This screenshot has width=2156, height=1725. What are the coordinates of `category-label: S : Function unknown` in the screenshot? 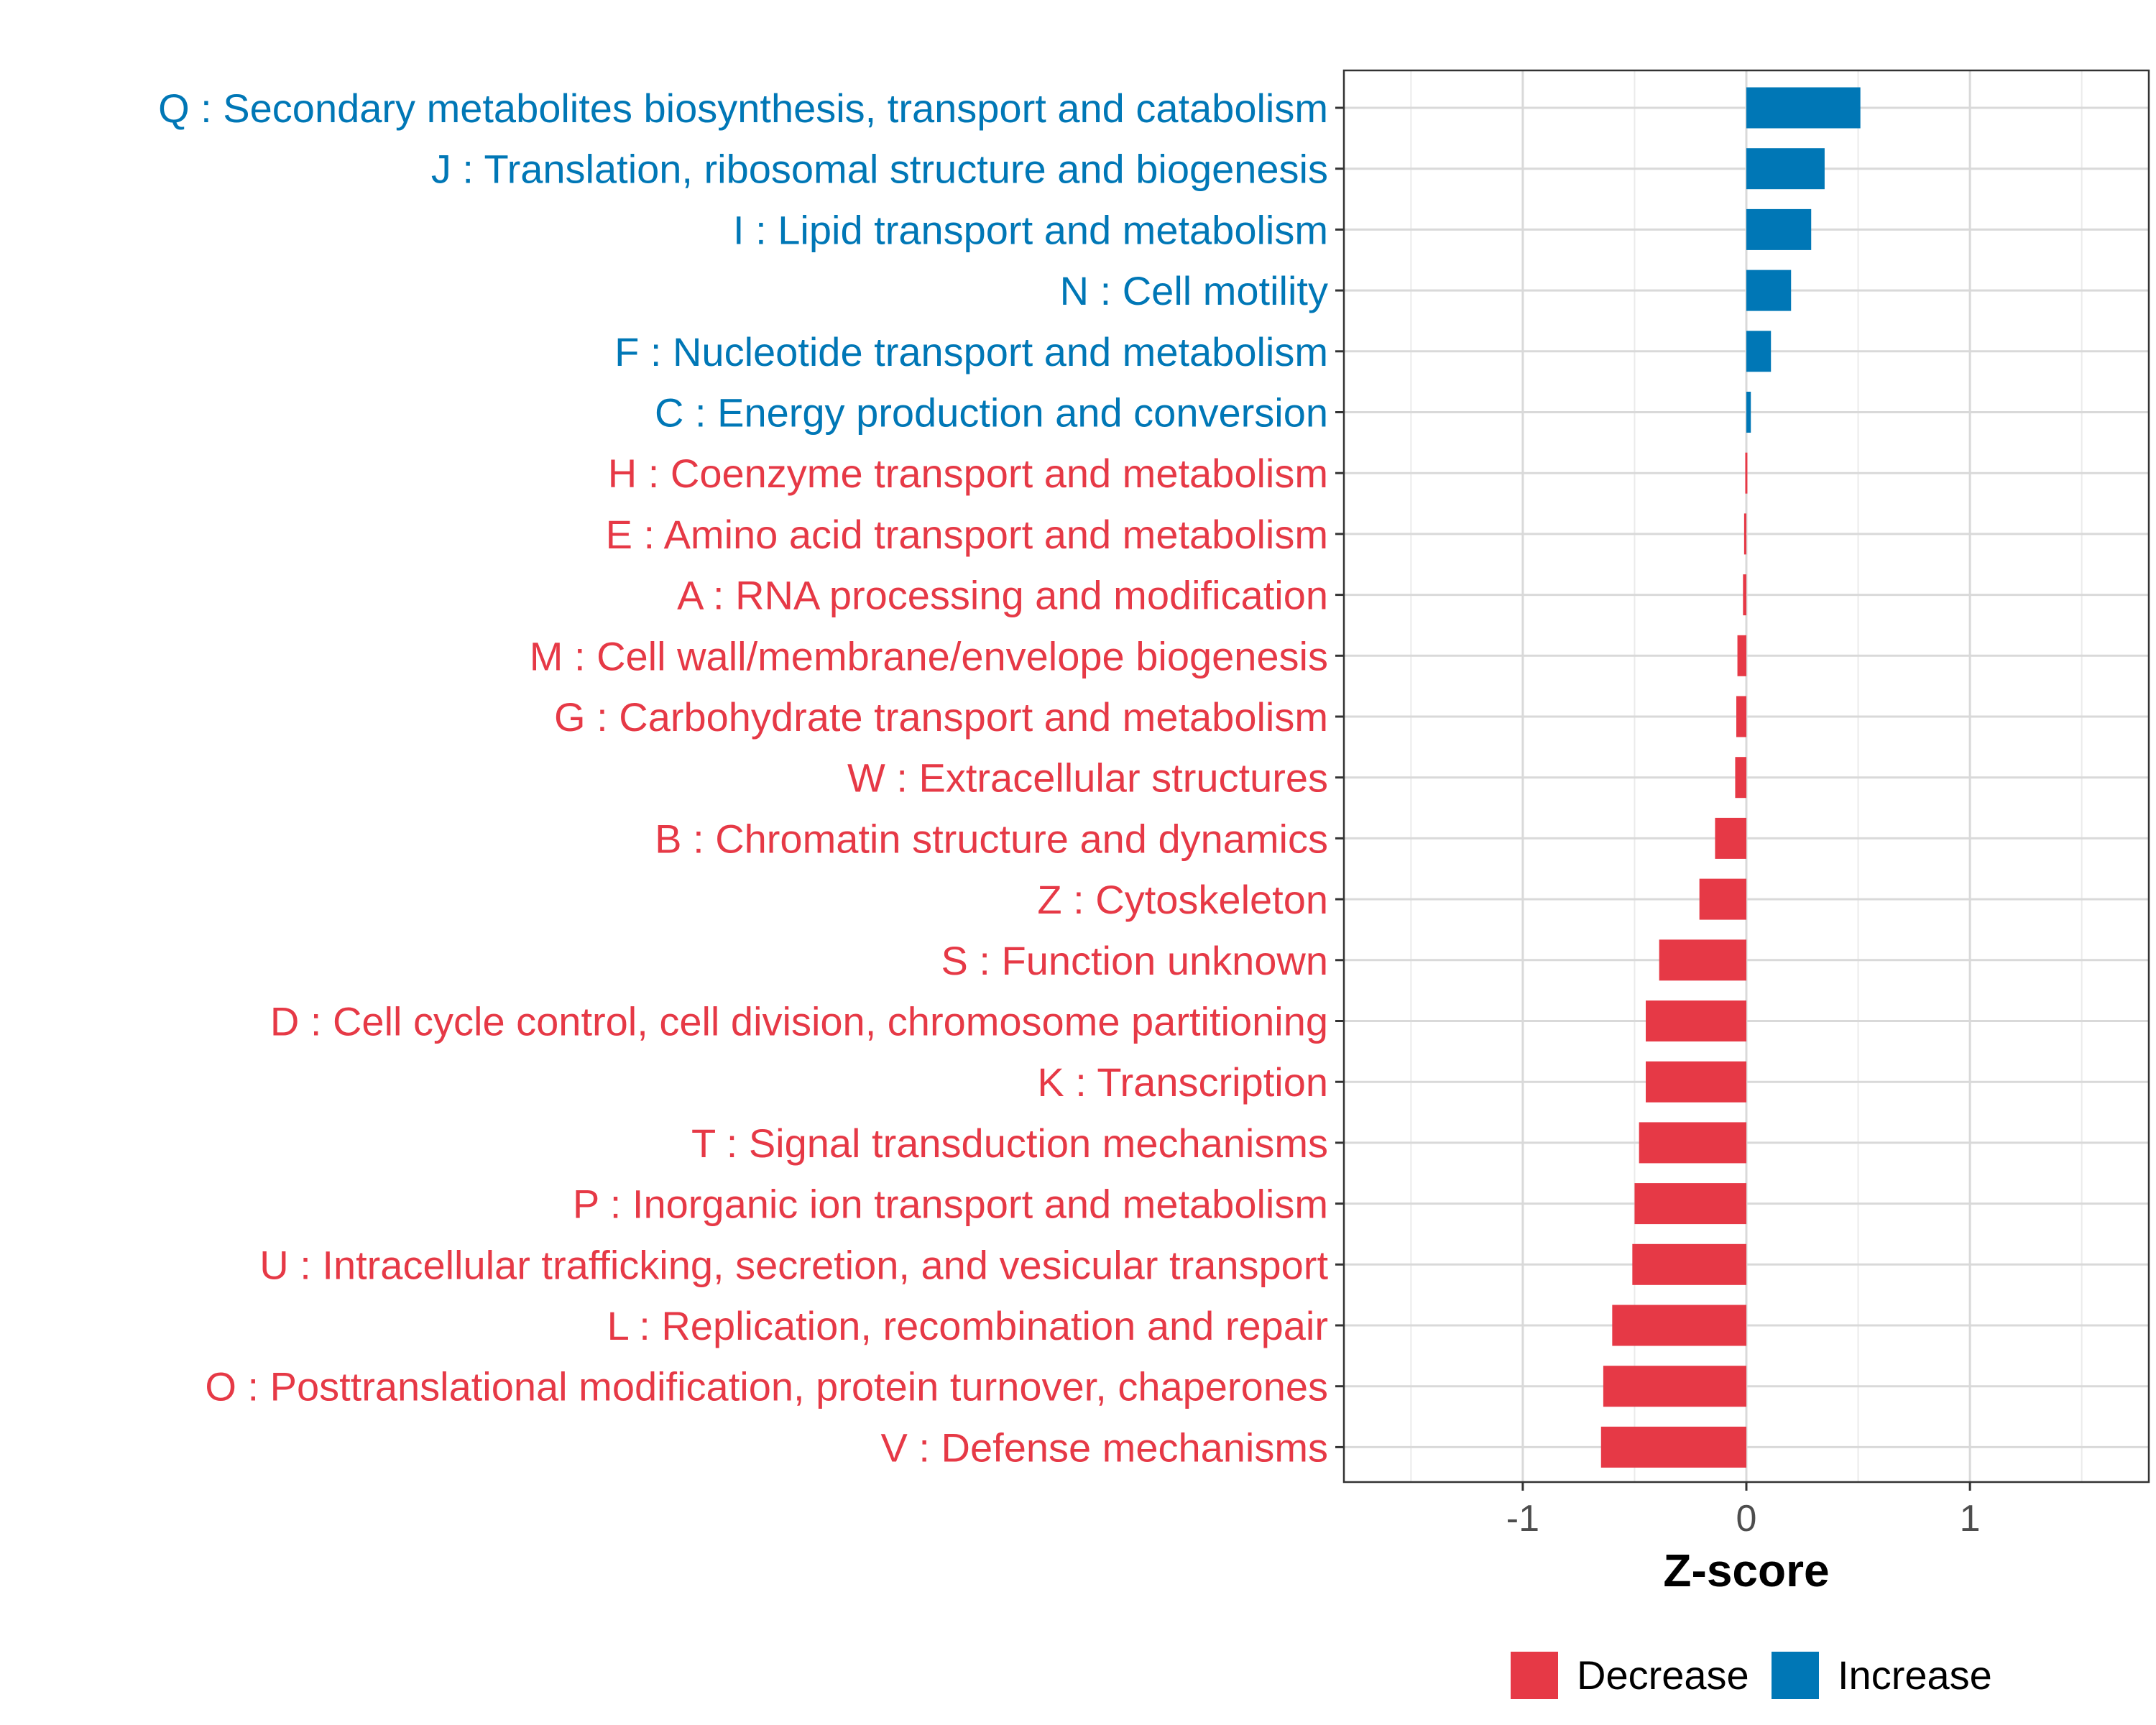 It's located at (1134, 960).